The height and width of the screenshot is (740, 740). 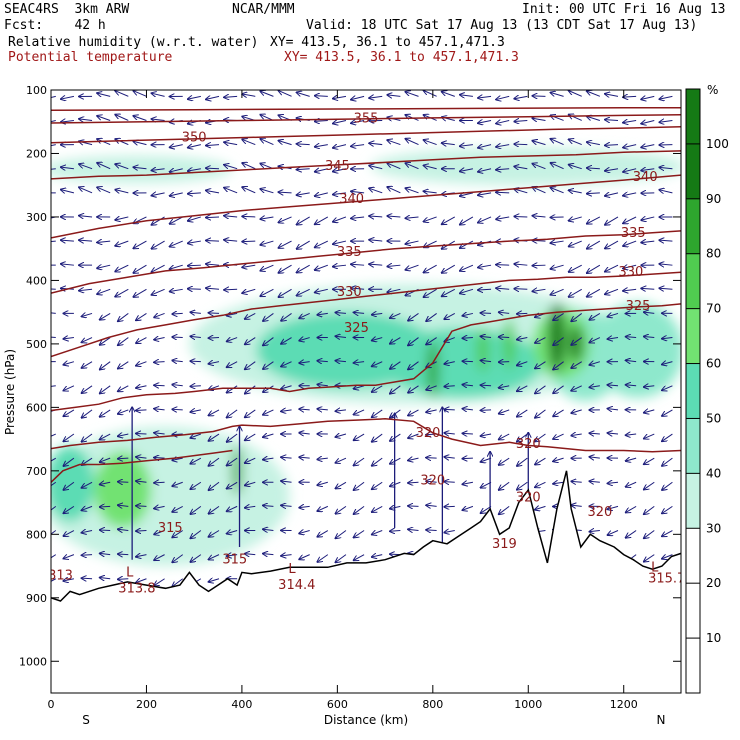 What do you see at coordinates (428, 433) in the screenshot?
I see `theta-label-11: 320` at bounding box center [428, 433].